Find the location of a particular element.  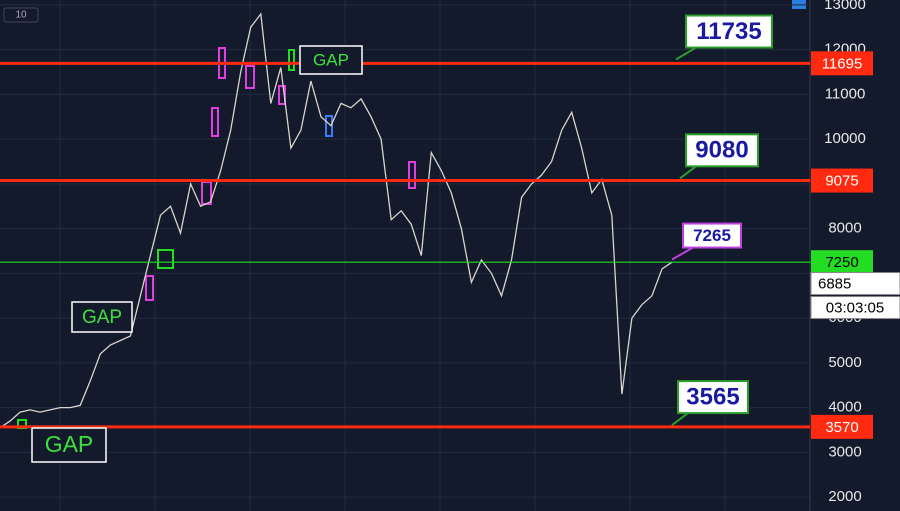

y-tick-label: 4000 is located at coordinates (844, 407).